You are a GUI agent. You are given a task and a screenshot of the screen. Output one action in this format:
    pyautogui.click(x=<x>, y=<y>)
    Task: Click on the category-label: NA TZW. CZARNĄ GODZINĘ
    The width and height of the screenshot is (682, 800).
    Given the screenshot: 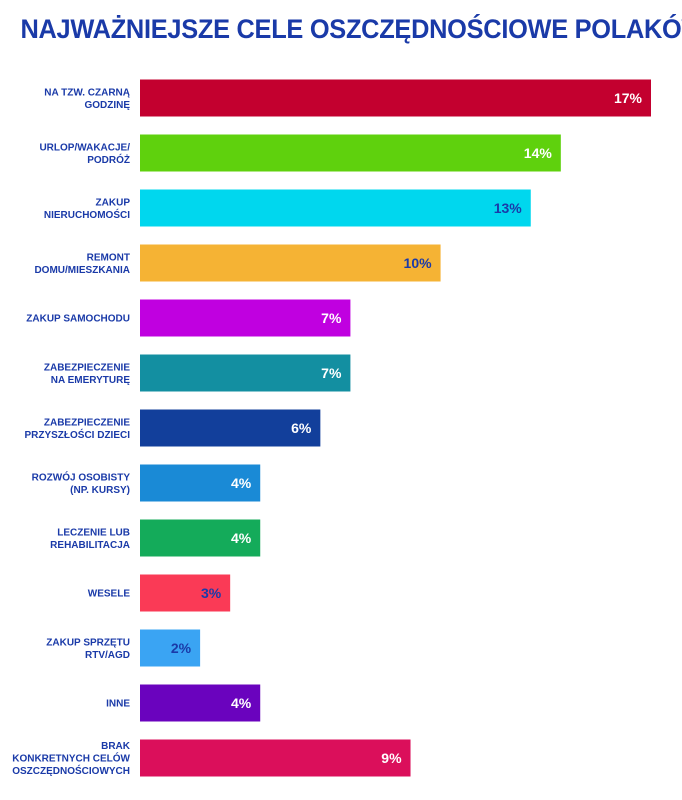 What is the action you would take?
    pyautogui.click(x=87, y=99)
    